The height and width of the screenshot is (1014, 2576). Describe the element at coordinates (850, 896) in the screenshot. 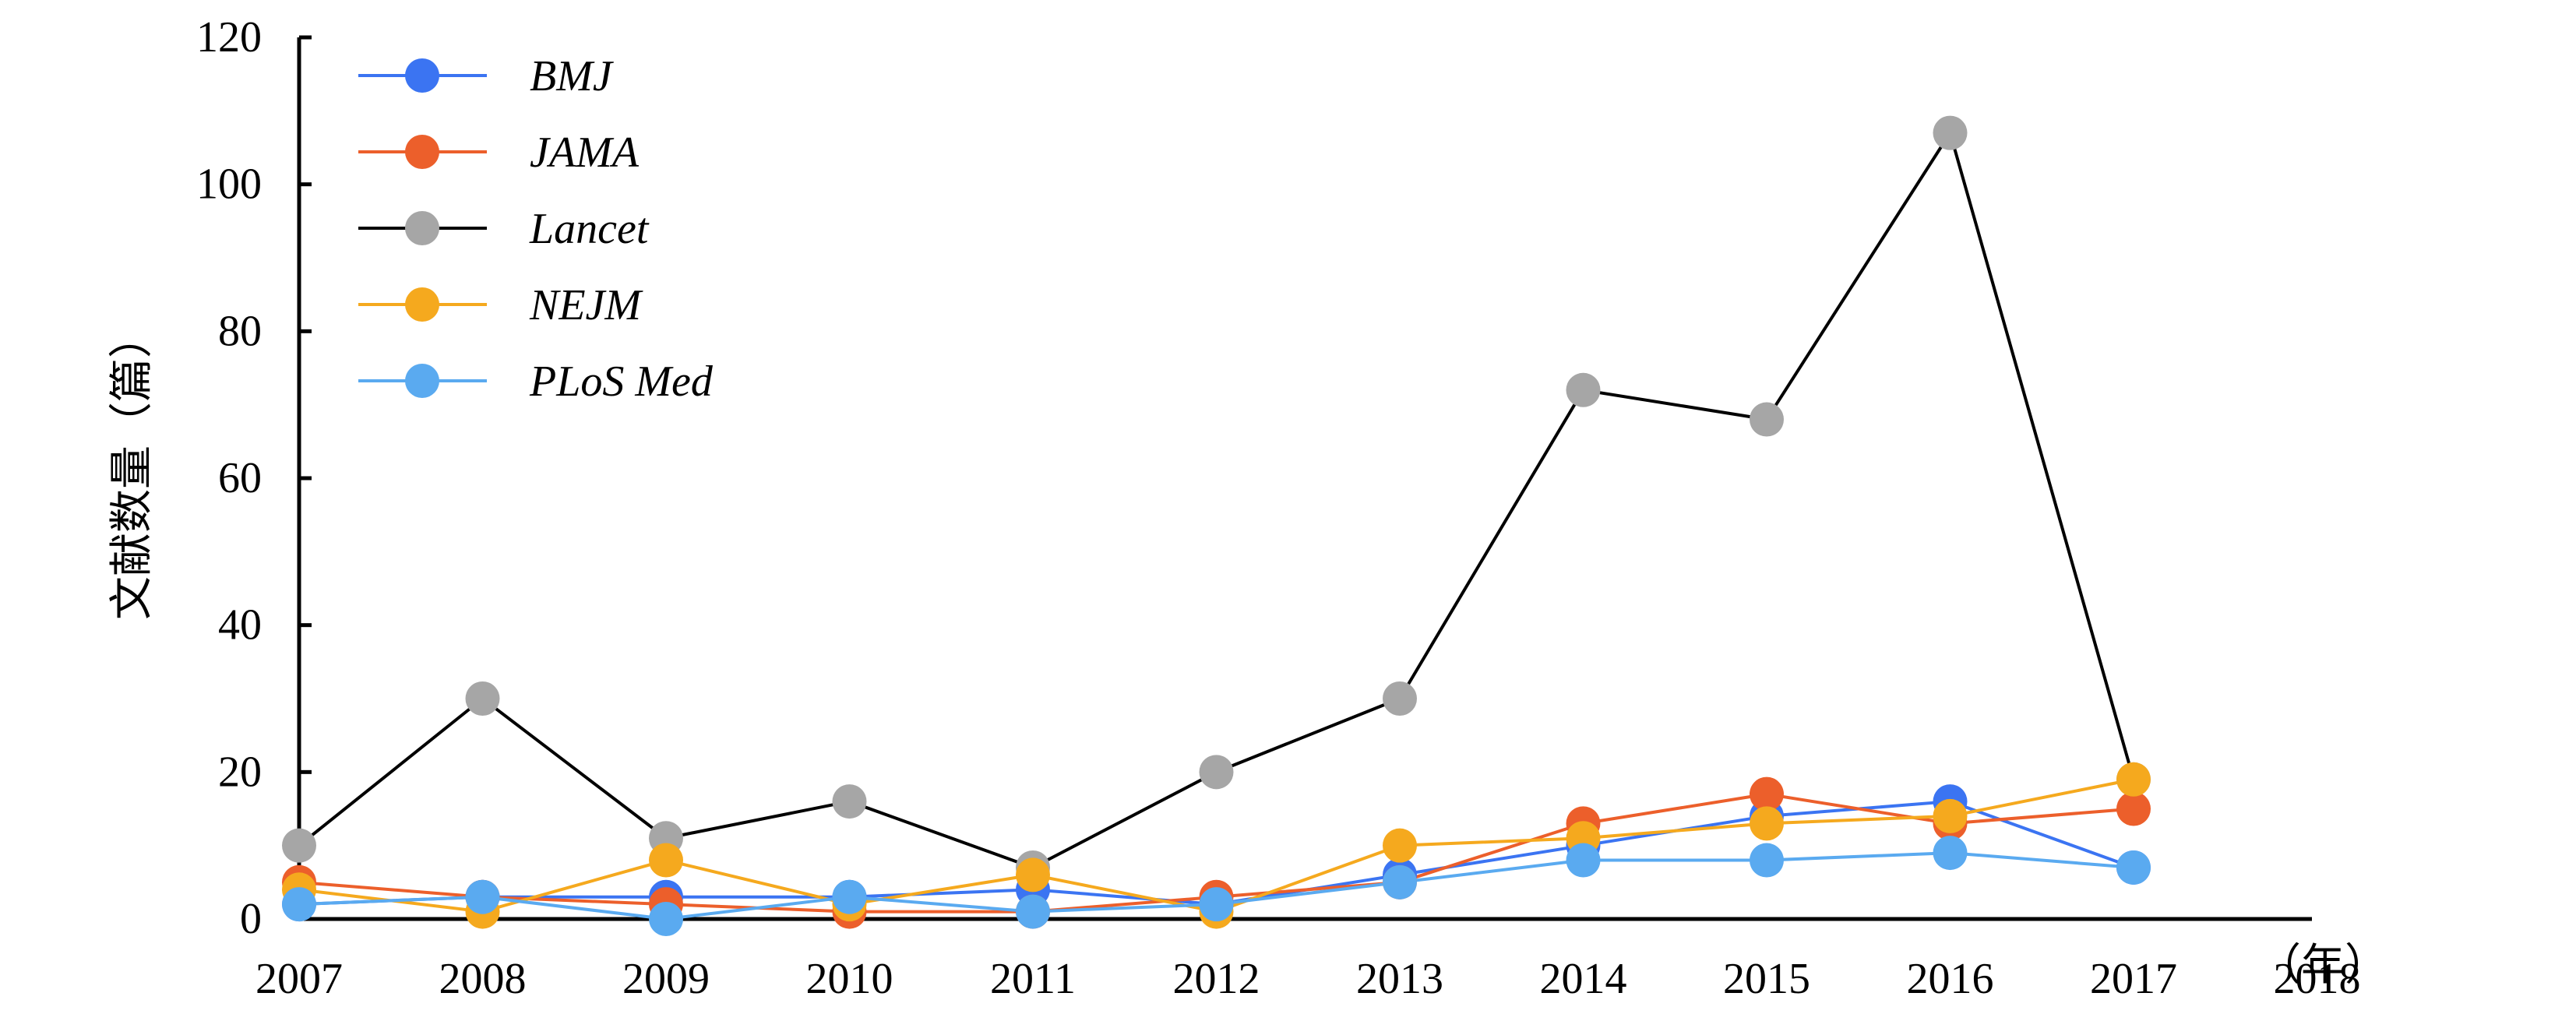

I see `point-plos-med-2010` at that location.